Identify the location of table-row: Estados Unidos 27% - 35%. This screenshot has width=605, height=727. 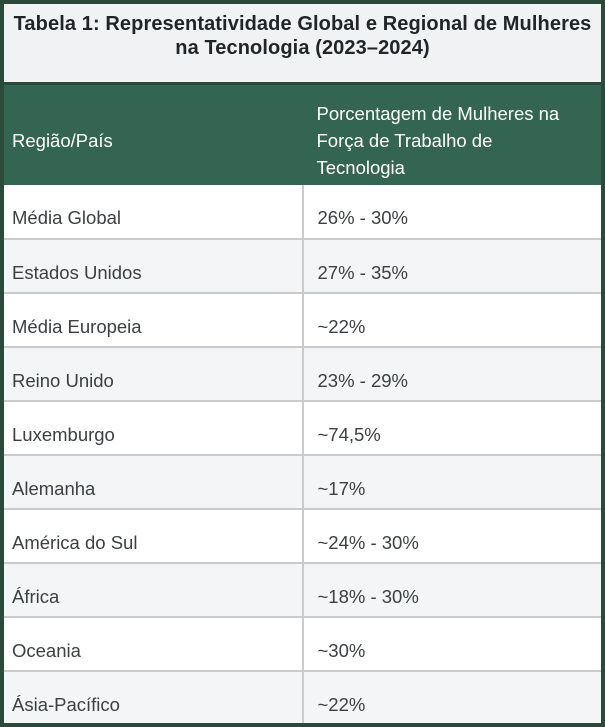
(302, 265).